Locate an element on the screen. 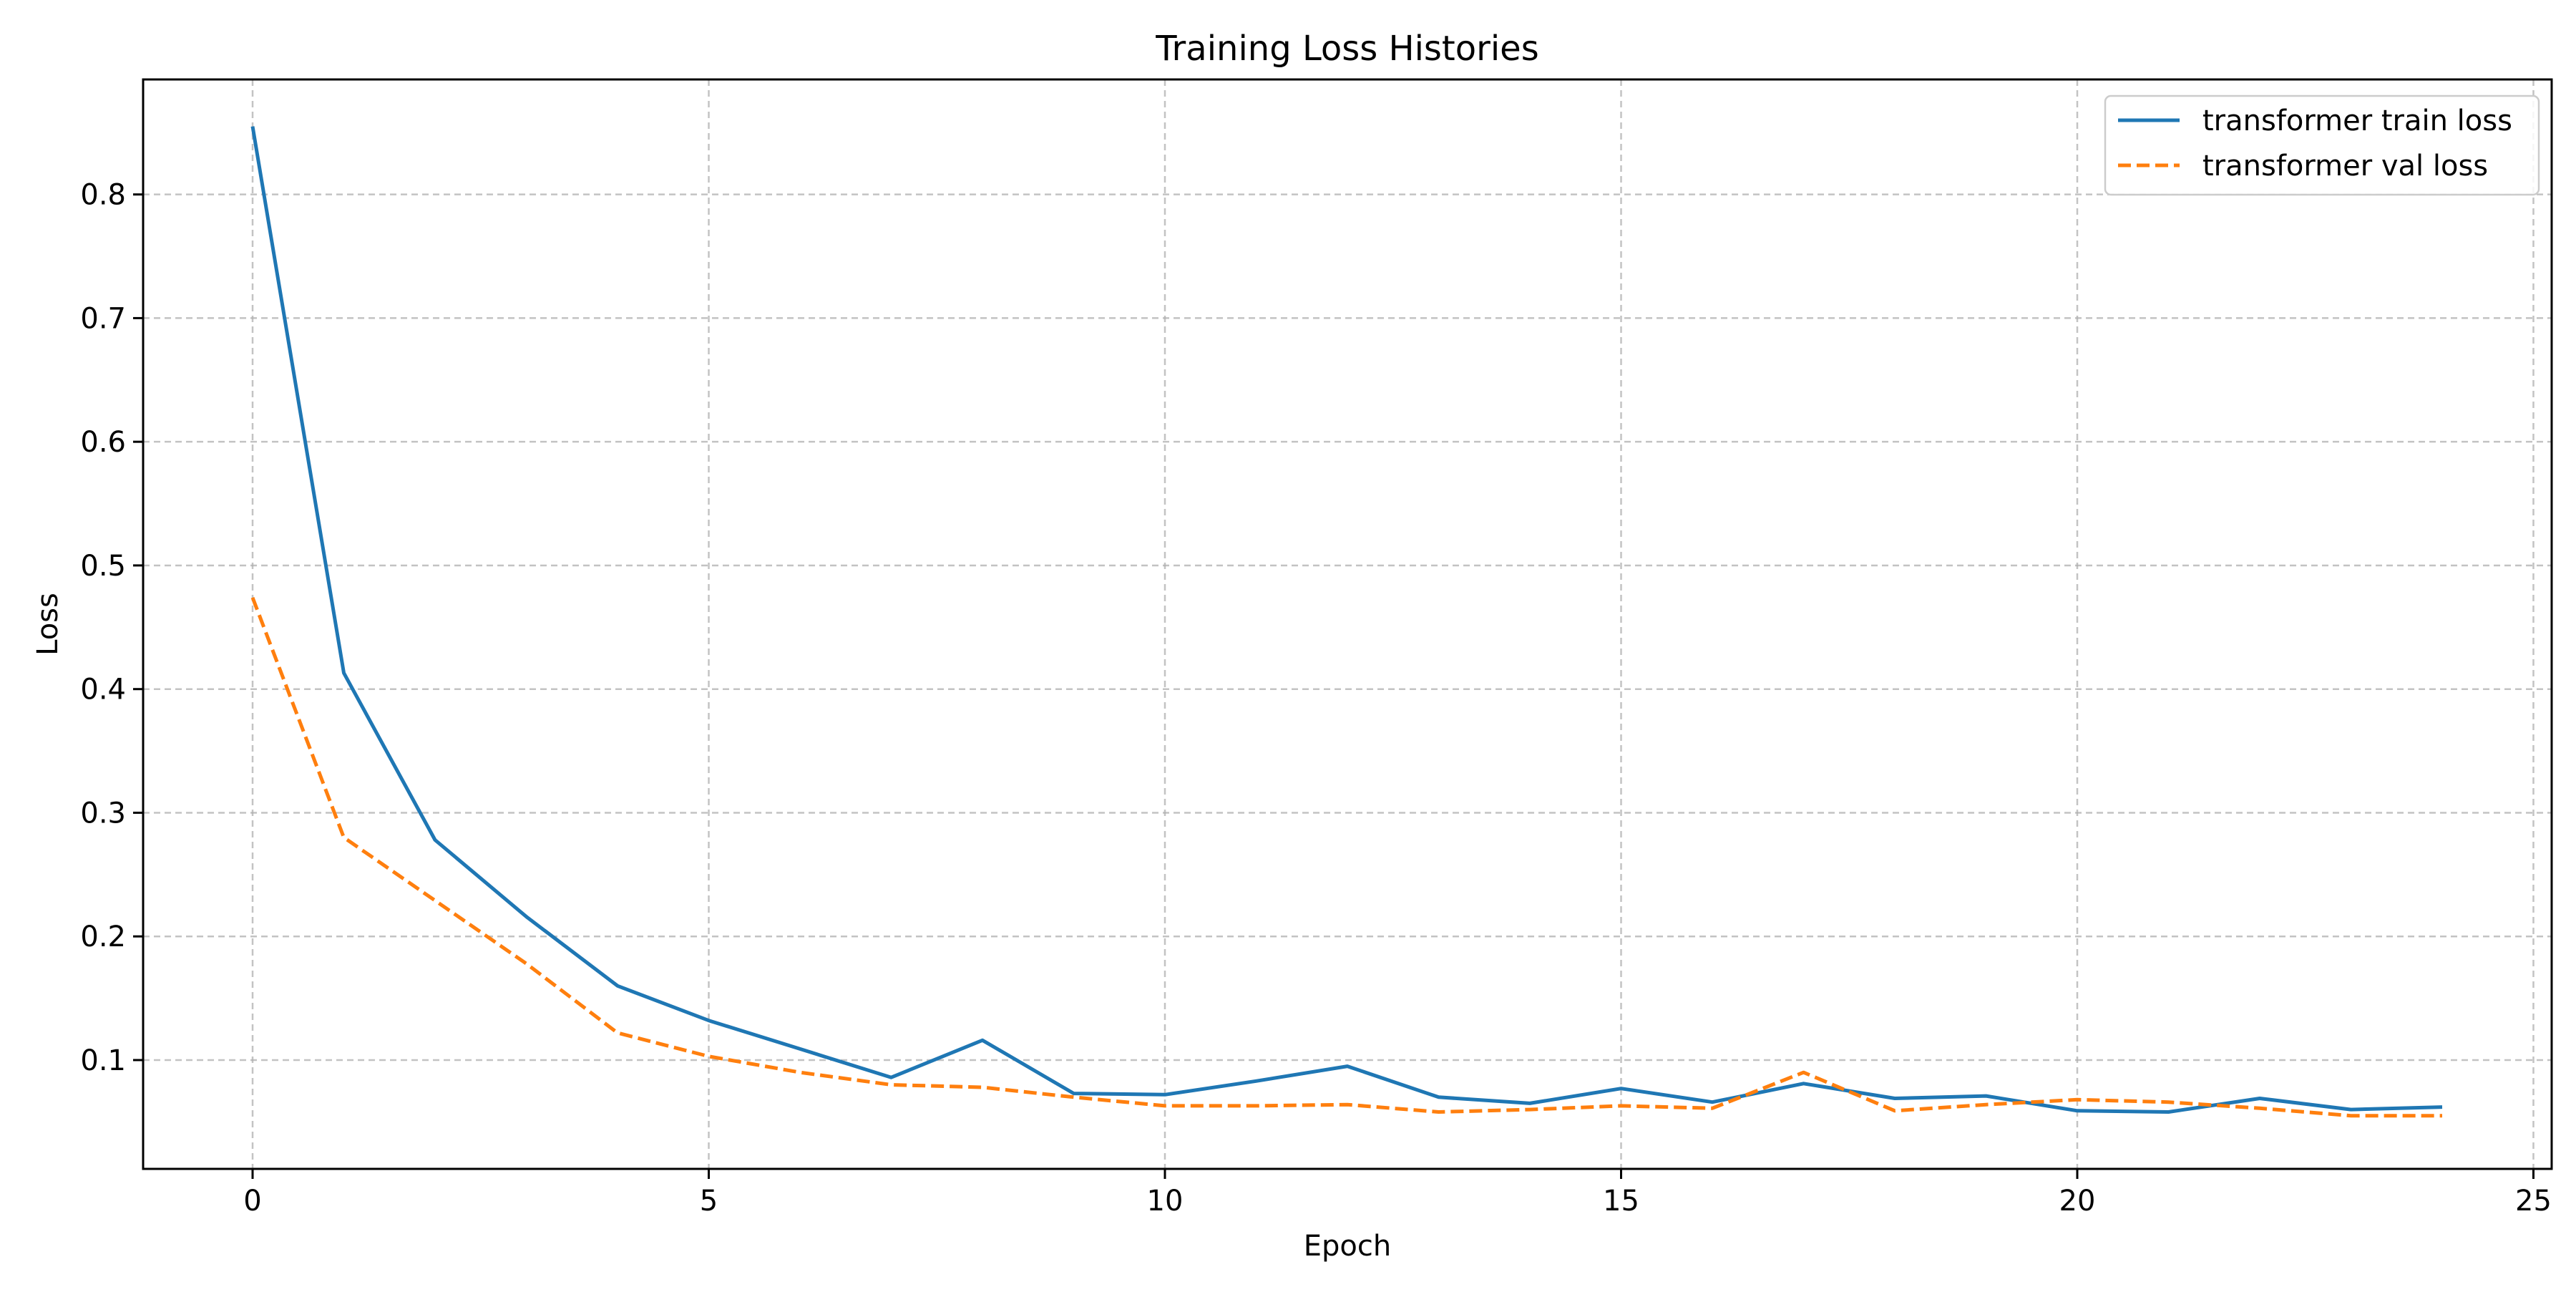  y-tick-label: 0.7 is located at coordinates (103, 318).